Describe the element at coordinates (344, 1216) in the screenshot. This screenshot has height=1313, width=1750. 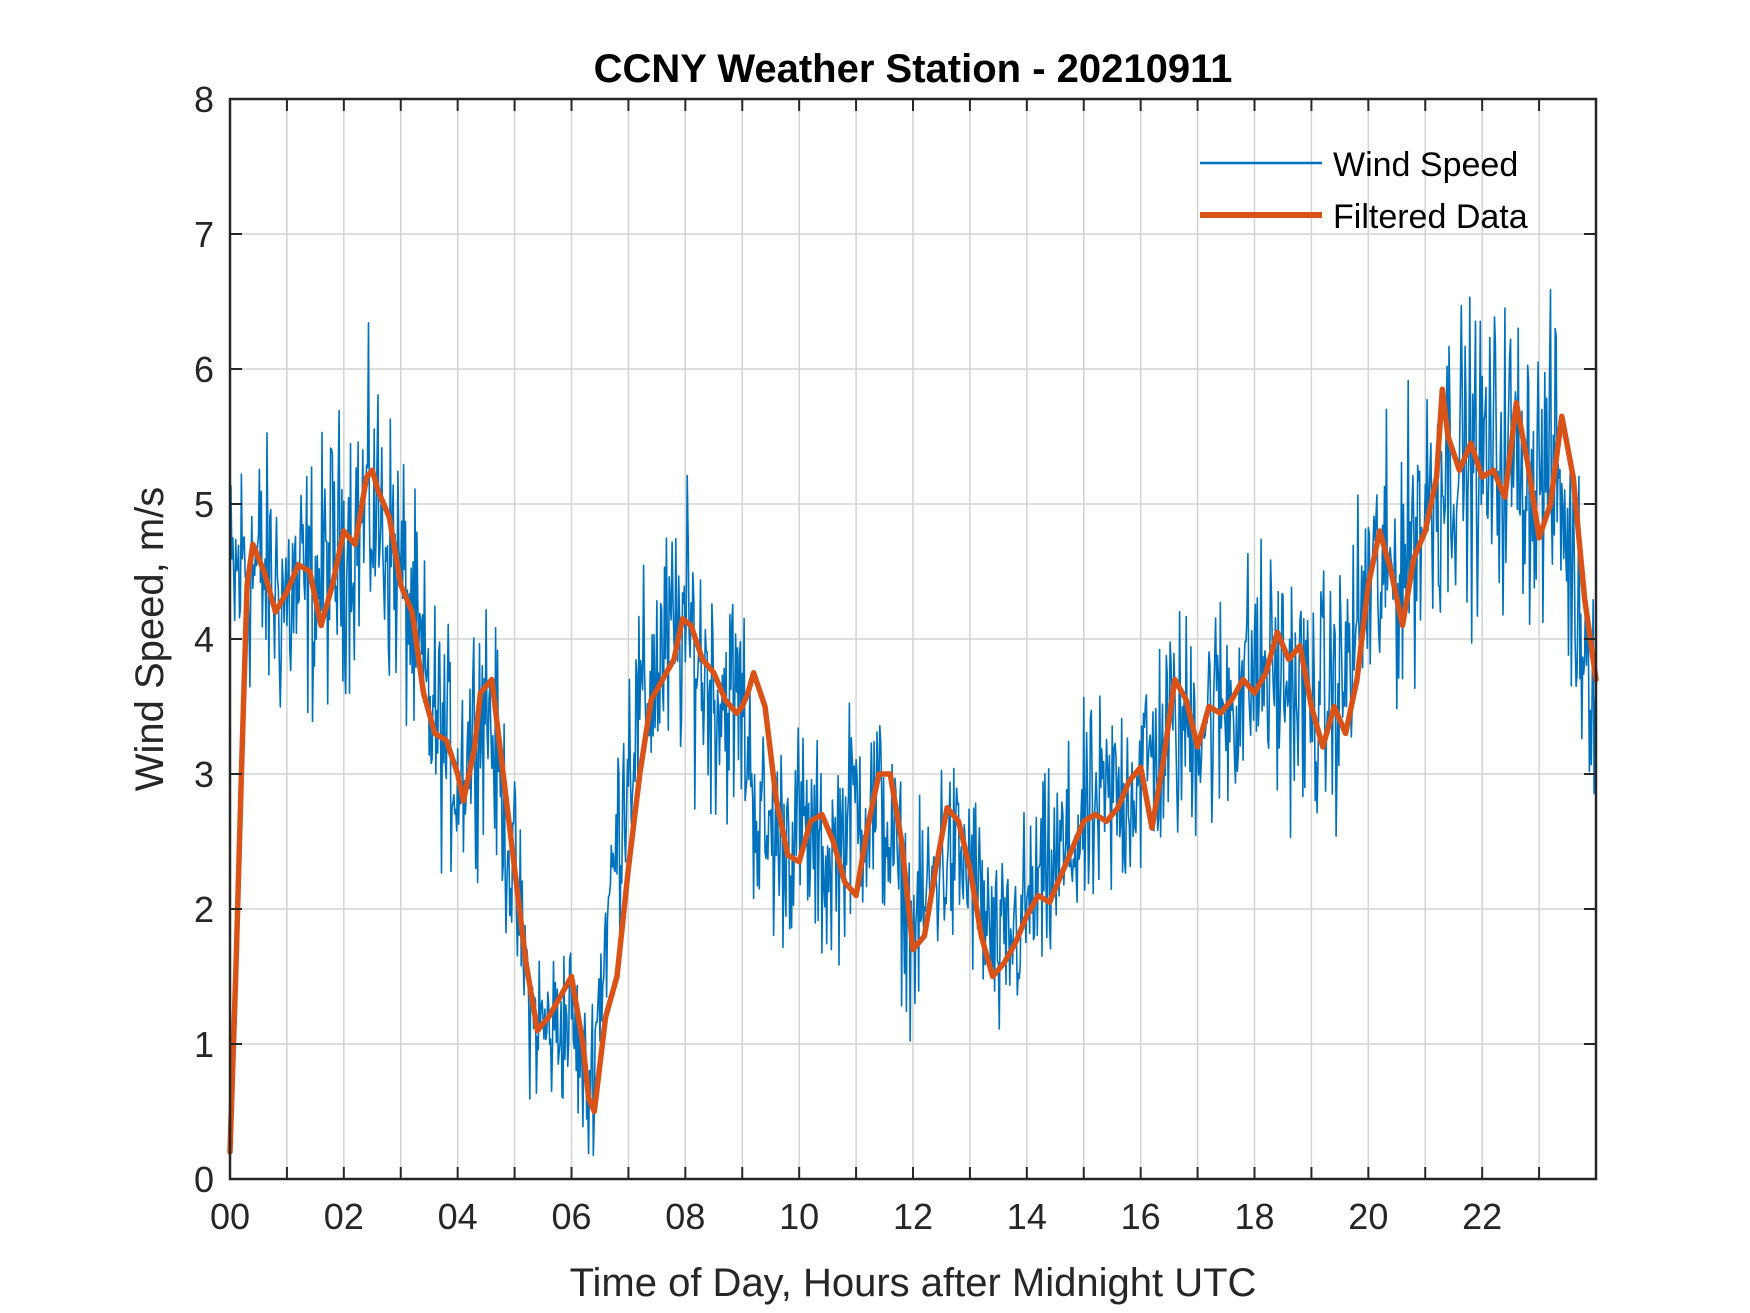
I see `x-tick-label: 02` at that location.